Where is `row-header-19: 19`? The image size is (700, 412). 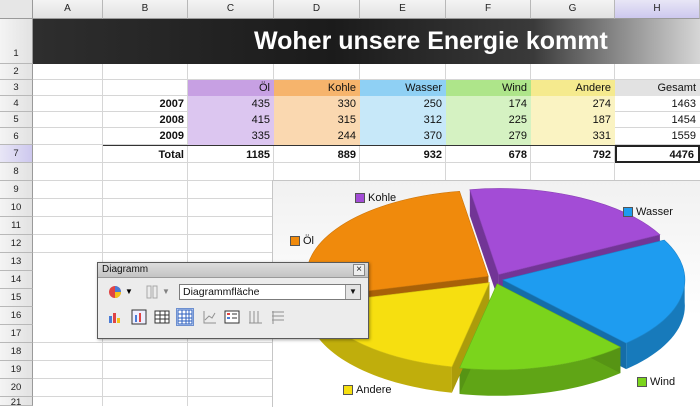 row-header-19: 19 is located at coordinates (16, 370).